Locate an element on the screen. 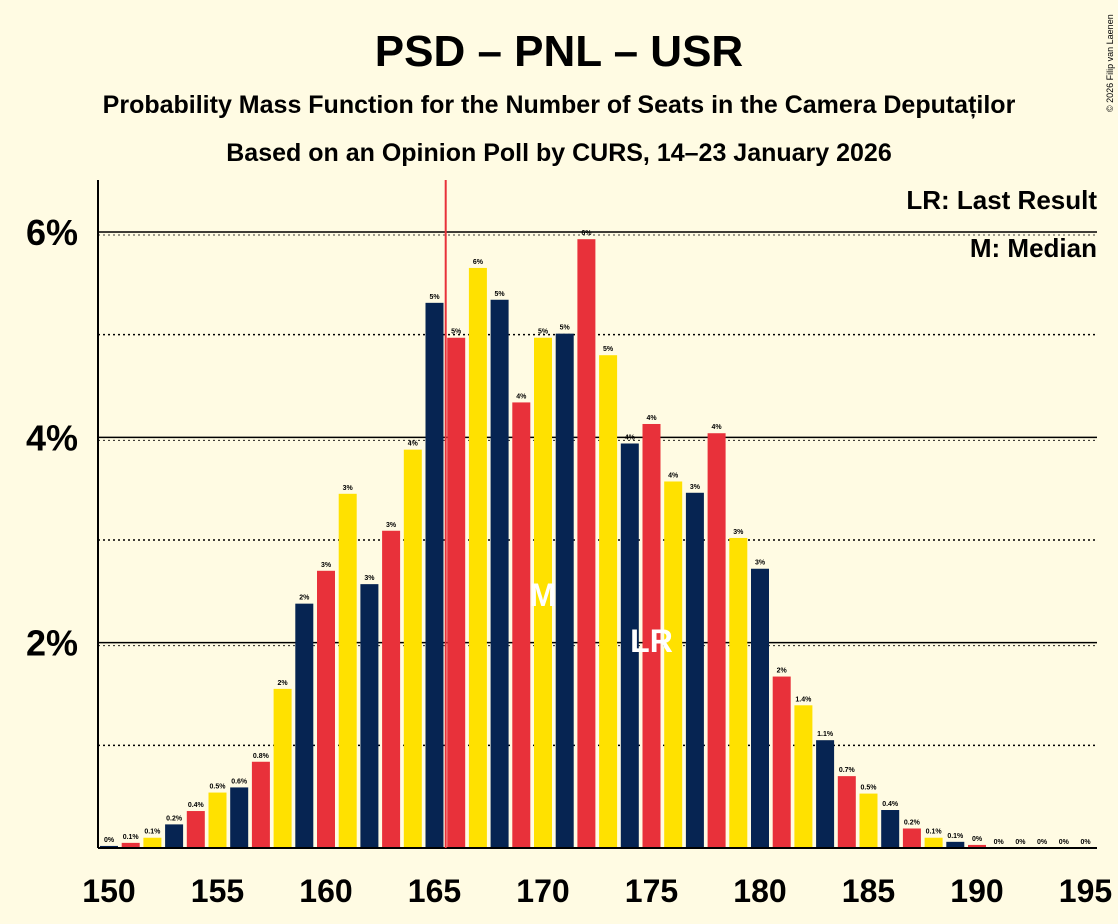 This screenshot has width=1118, height=924. bar-label-seat-176: 4% is located at coordinates (673, 475).